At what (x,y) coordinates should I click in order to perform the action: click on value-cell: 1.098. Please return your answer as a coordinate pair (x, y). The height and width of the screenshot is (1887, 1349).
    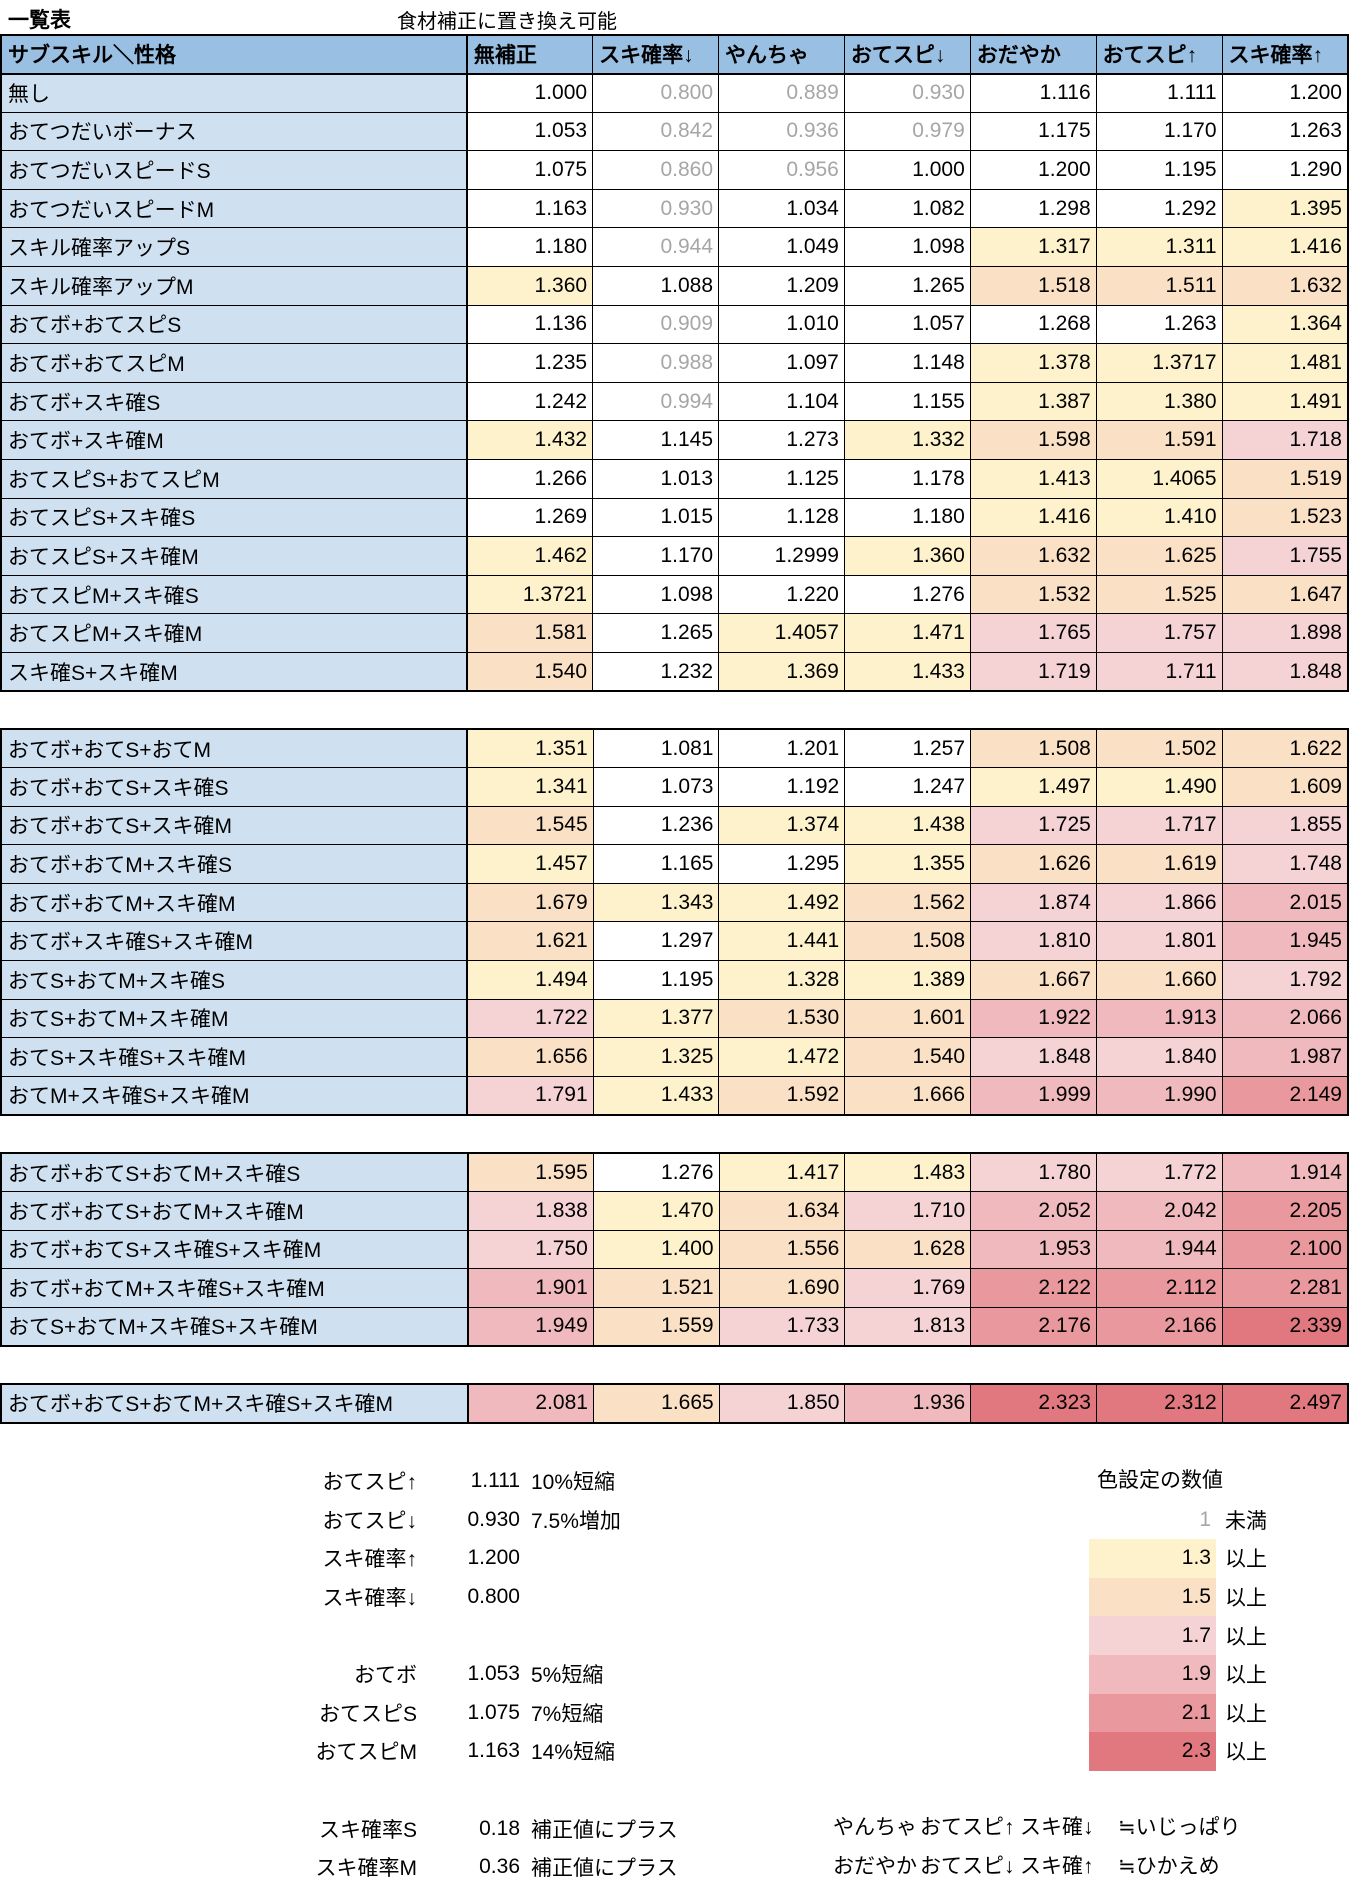
    Looking at the image, I should click on (907, 247).